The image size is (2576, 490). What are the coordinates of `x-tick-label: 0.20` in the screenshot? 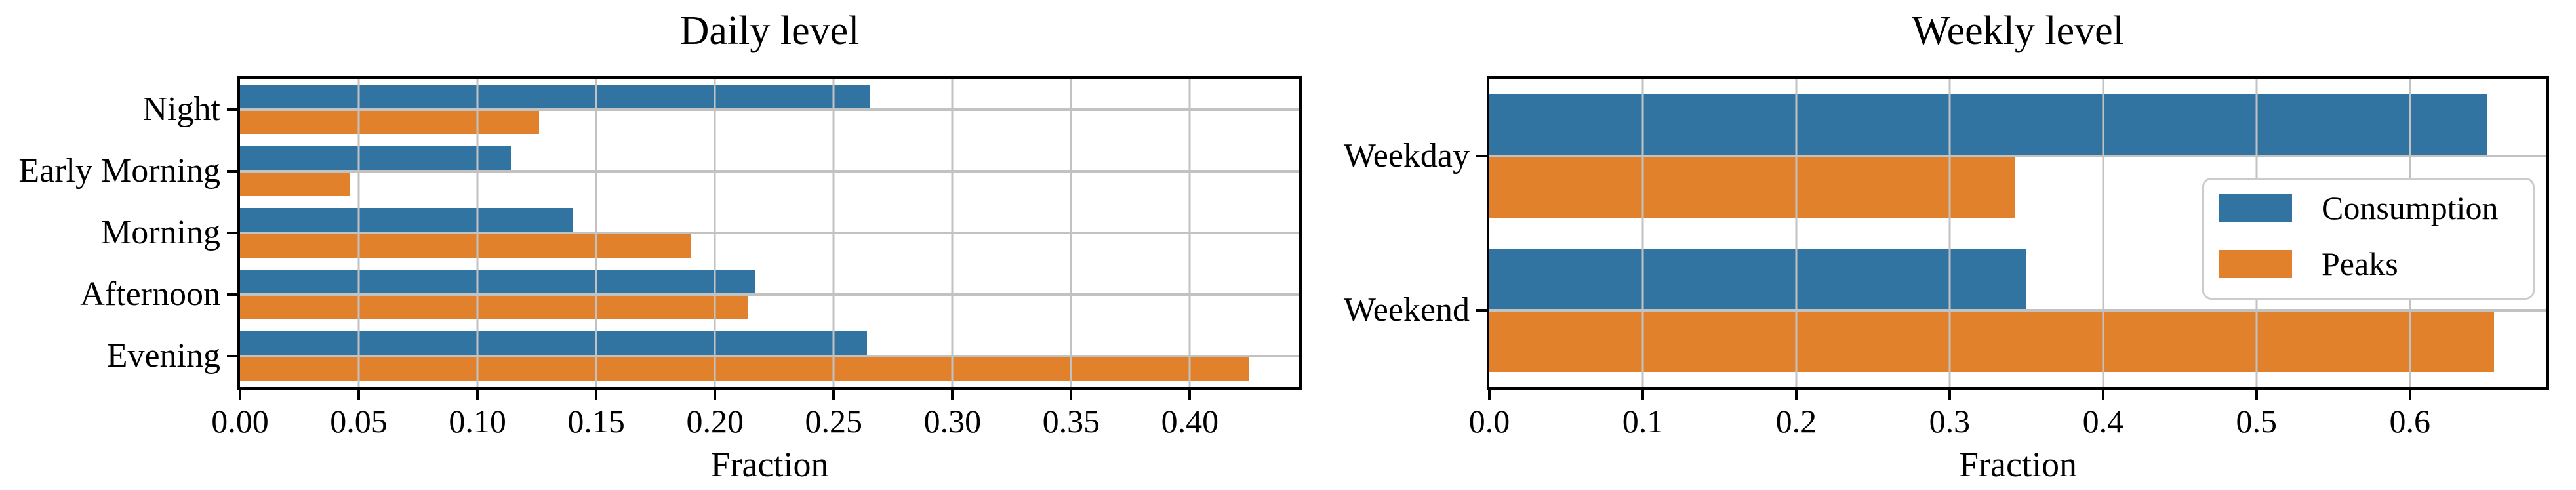 It's located at (715, 421).